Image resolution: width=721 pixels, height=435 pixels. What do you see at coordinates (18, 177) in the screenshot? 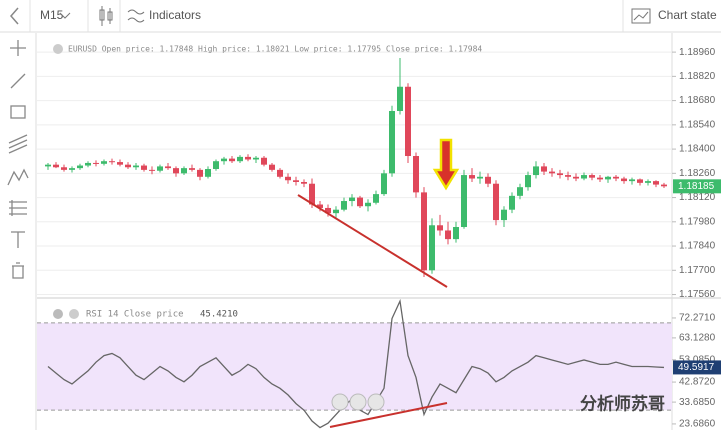
I see `pattern-tool` at bounding box center [18, 177].